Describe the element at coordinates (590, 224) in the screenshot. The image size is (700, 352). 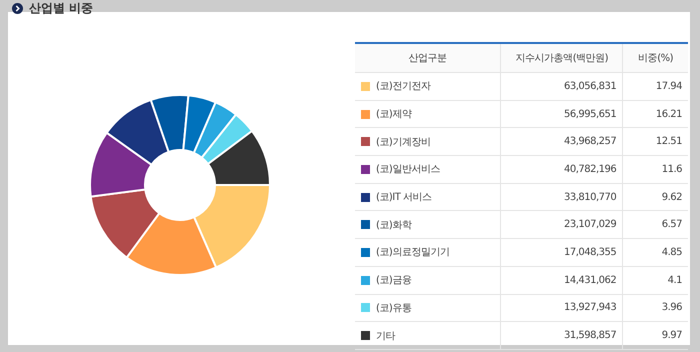
I see `text: 23,107,029` at that location.